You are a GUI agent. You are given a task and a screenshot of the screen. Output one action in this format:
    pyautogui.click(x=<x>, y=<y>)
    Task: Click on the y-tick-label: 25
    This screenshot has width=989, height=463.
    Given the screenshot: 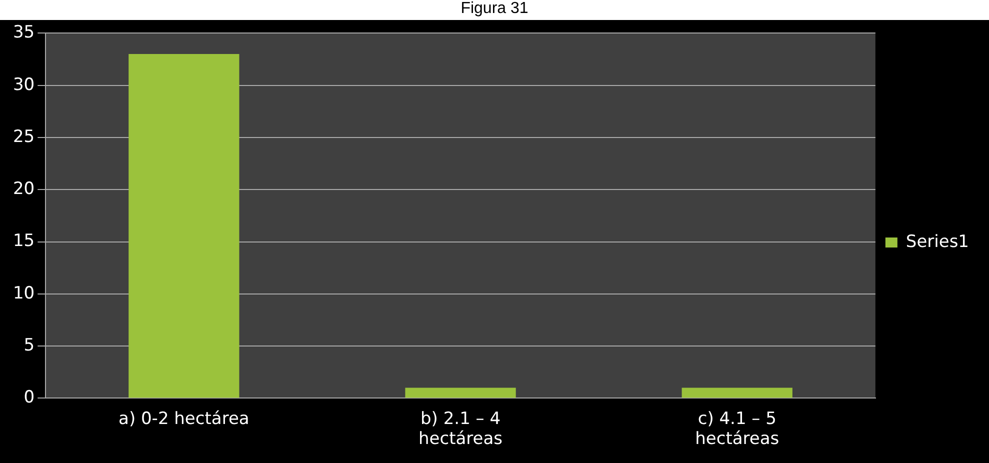 What is the action you would take?
    pyautogui.click(x=23, y=136)
    